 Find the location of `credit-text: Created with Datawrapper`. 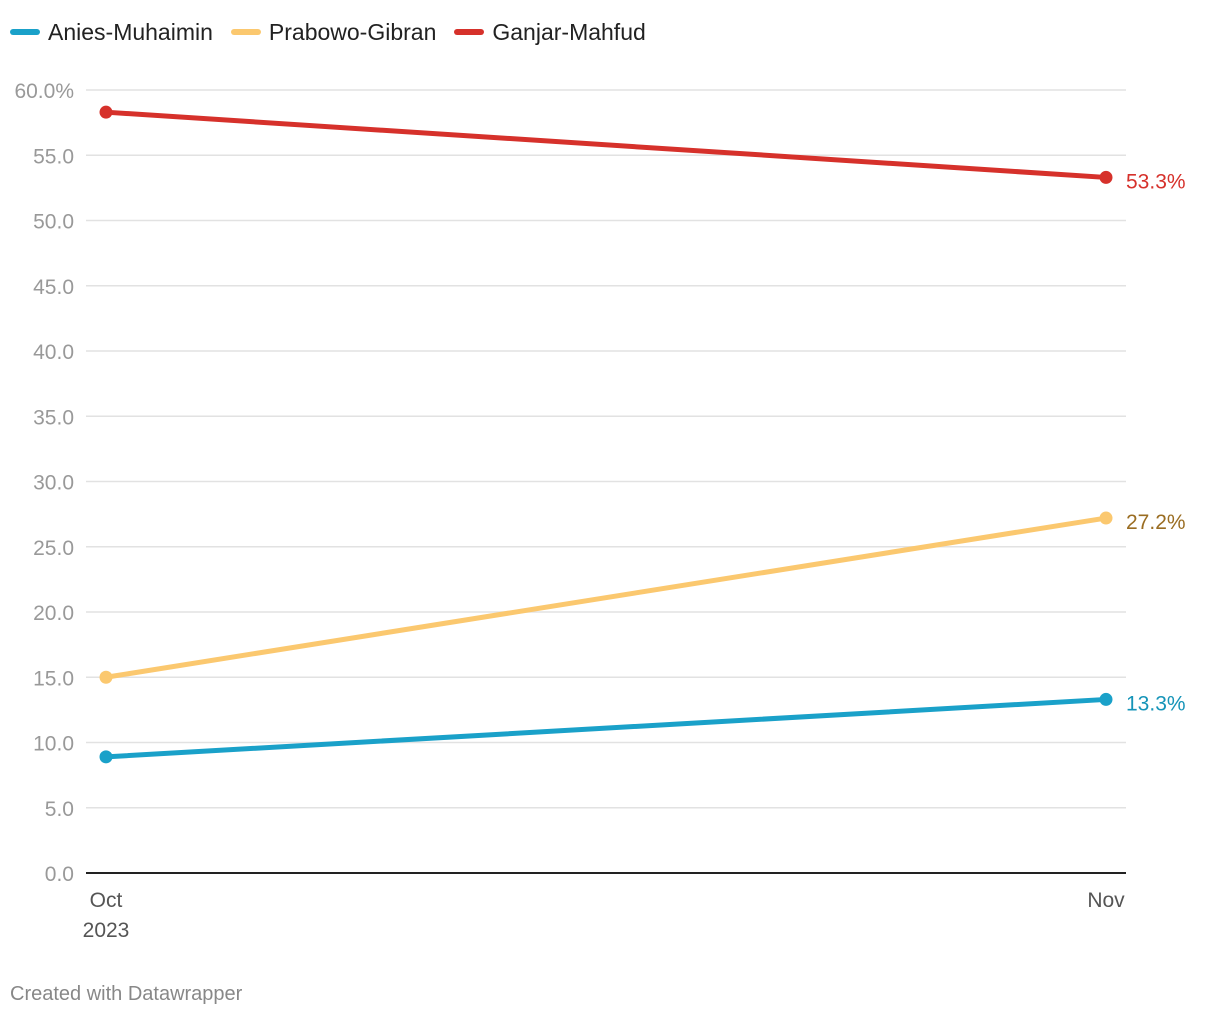

credit-text: Created with Datawrapper is located at coordinates (126, 994).